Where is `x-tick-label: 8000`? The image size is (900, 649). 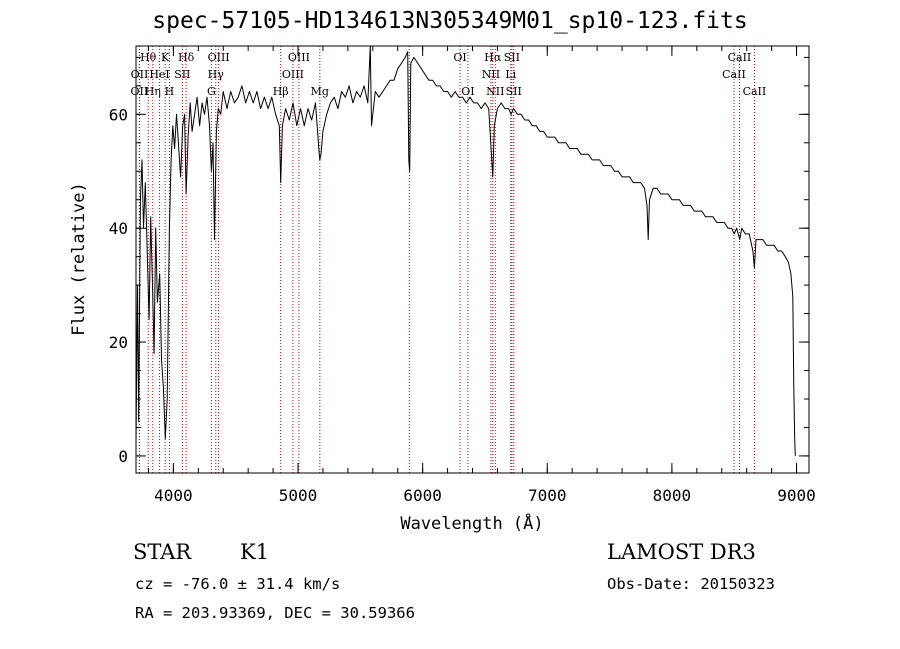
x-tick-label: 8000 is located at coordinates (672, 495).